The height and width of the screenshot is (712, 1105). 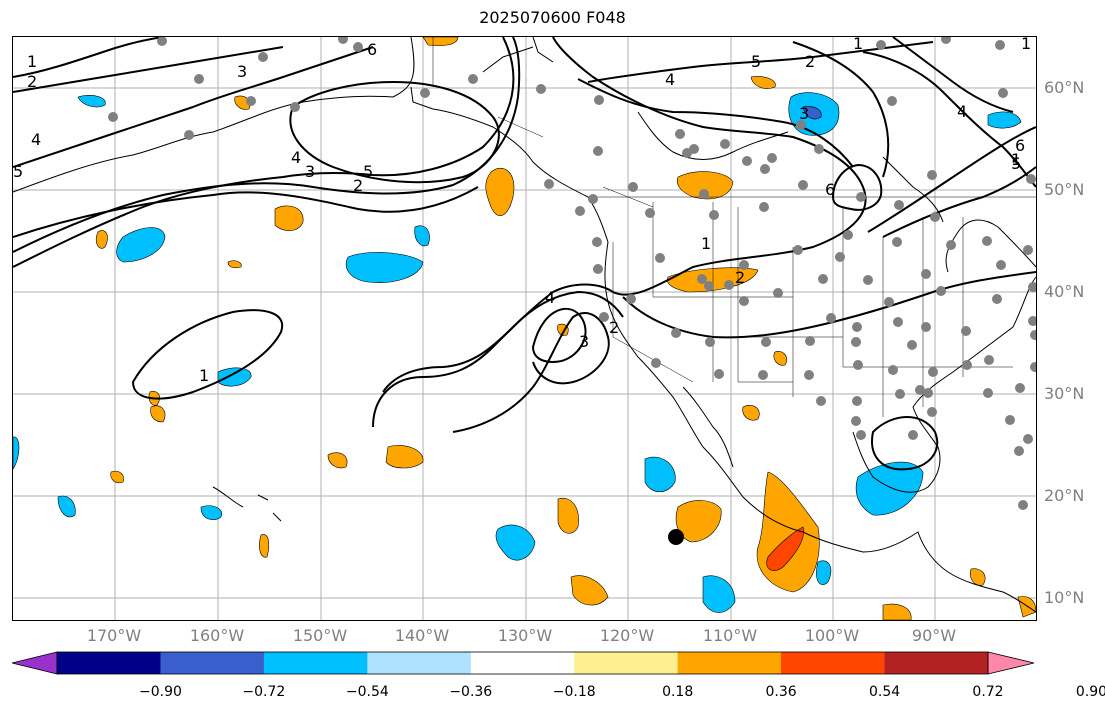 I want to click on colorbar-tick-label: 0.90, so click(x=1090, y=692).